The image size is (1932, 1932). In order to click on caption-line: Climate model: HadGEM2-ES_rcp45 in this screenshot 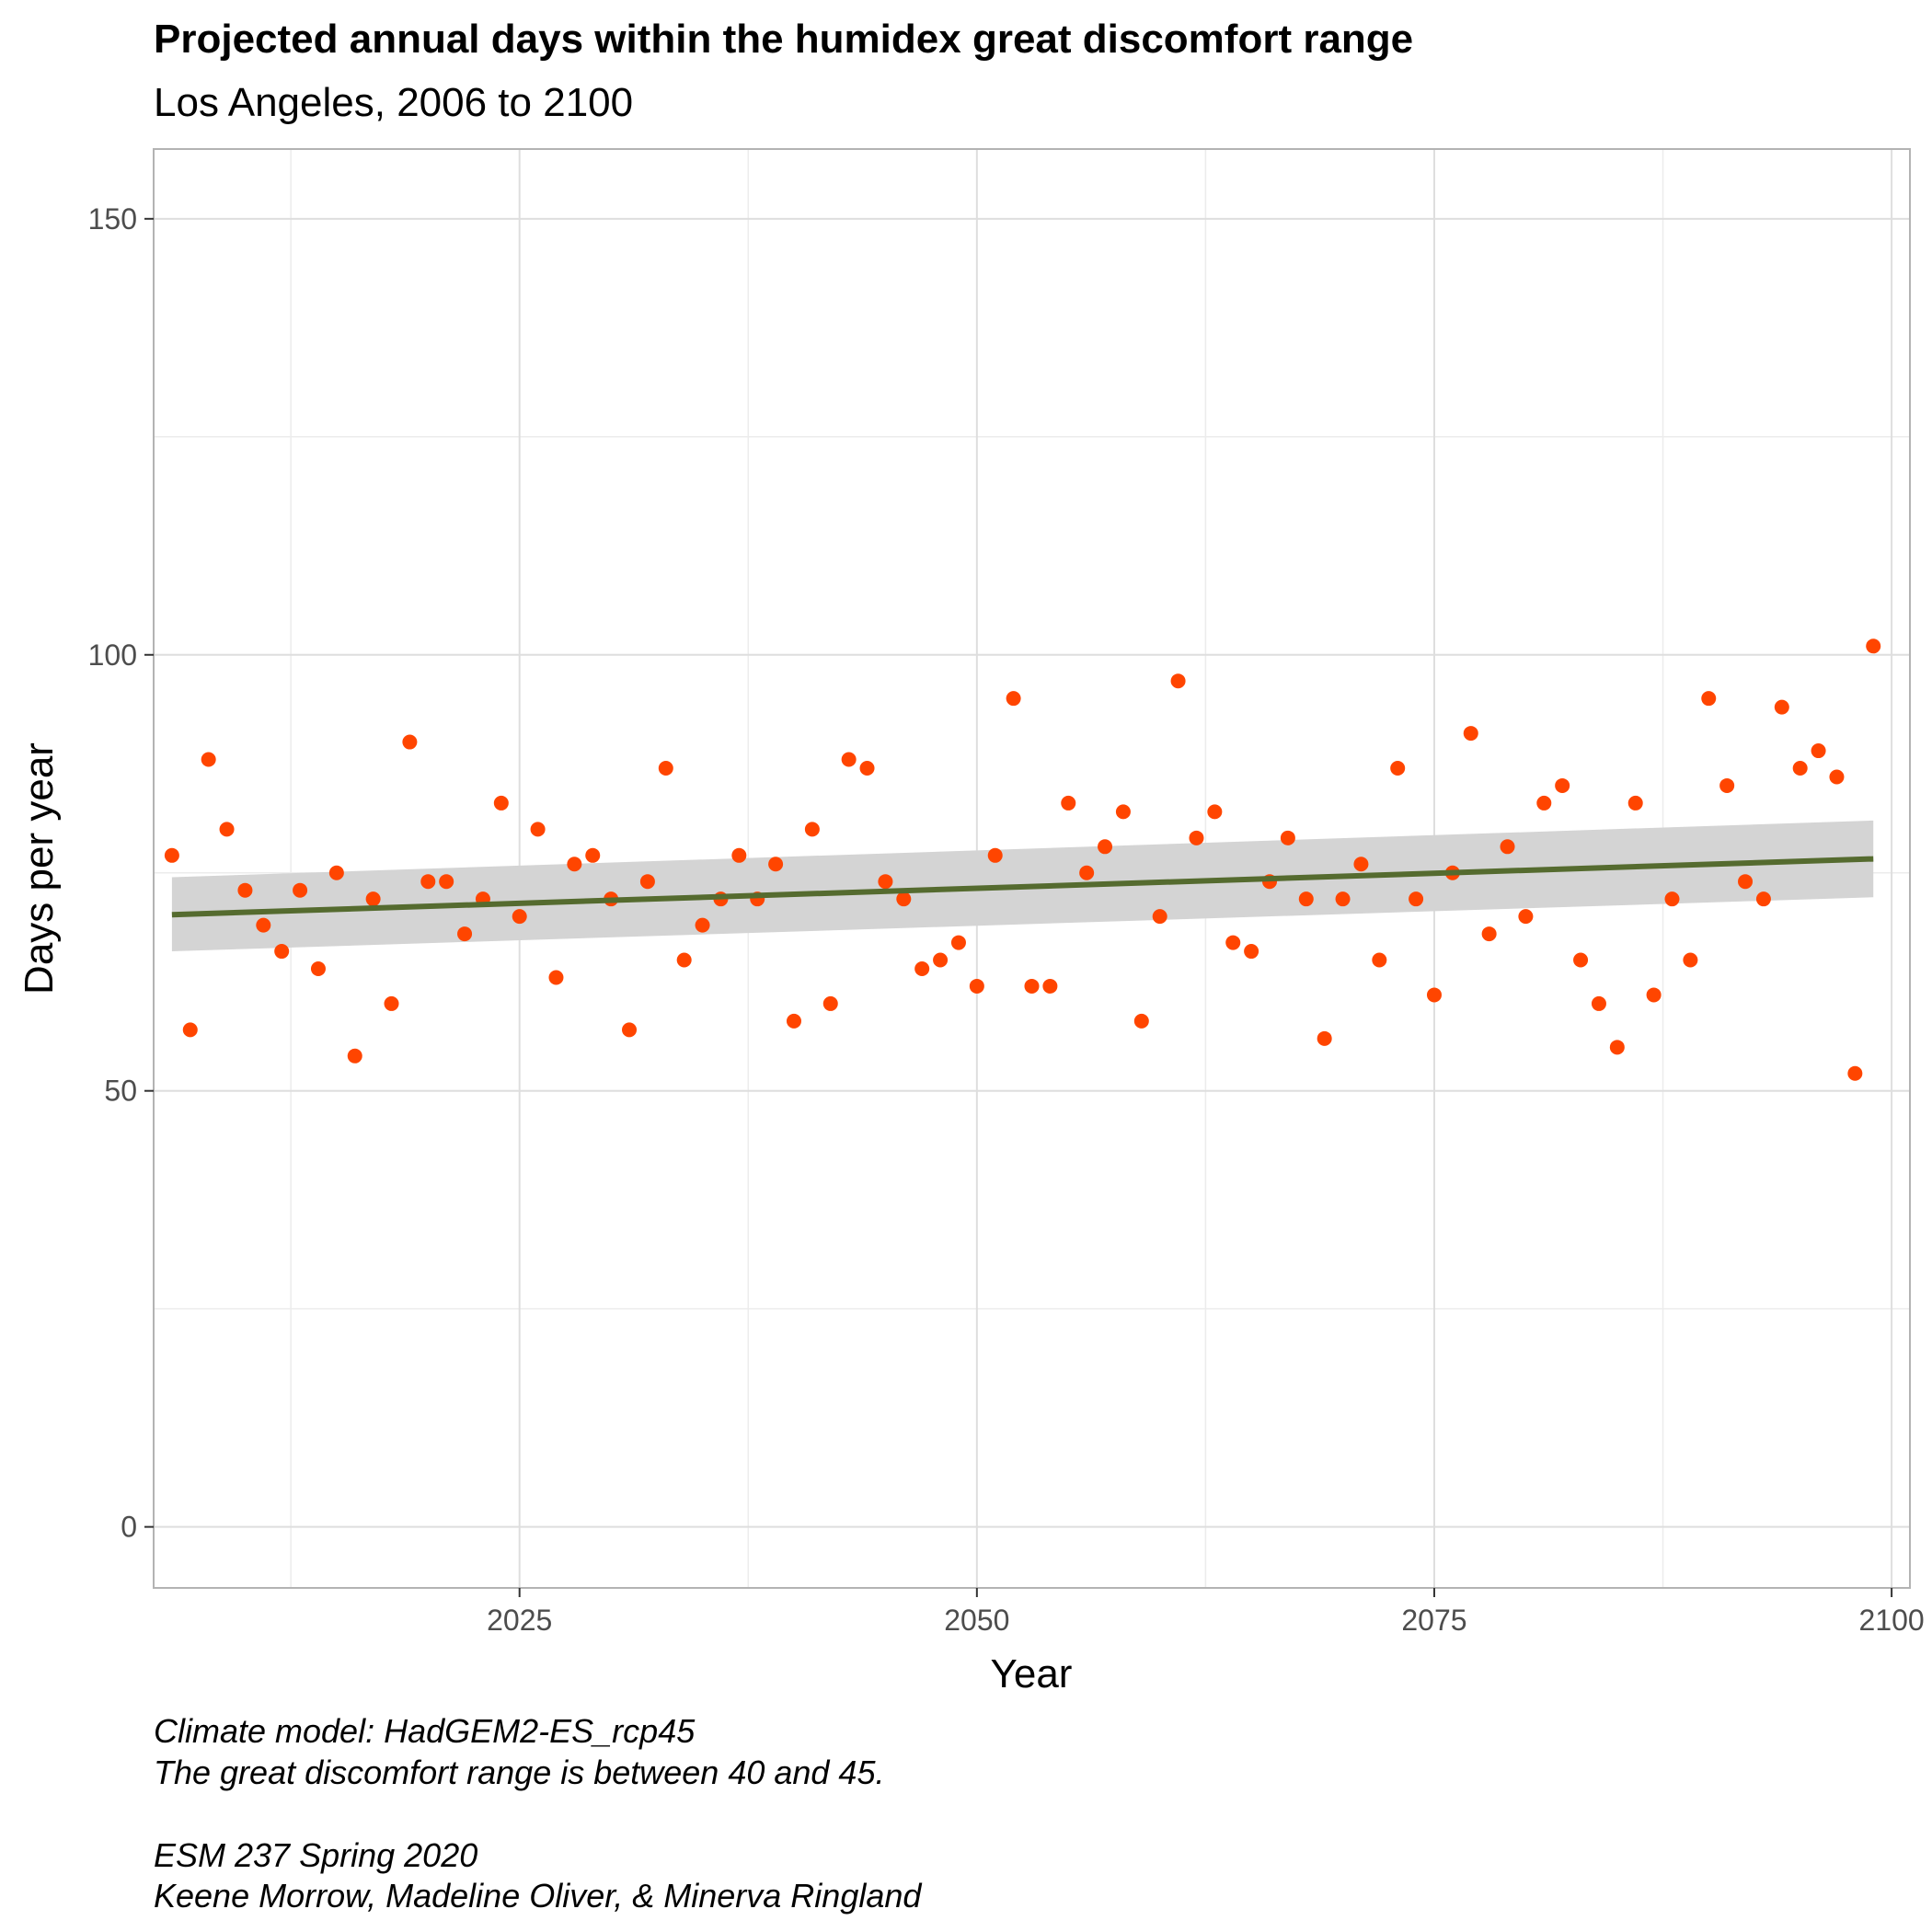, I will do `click(425, 1731)`.